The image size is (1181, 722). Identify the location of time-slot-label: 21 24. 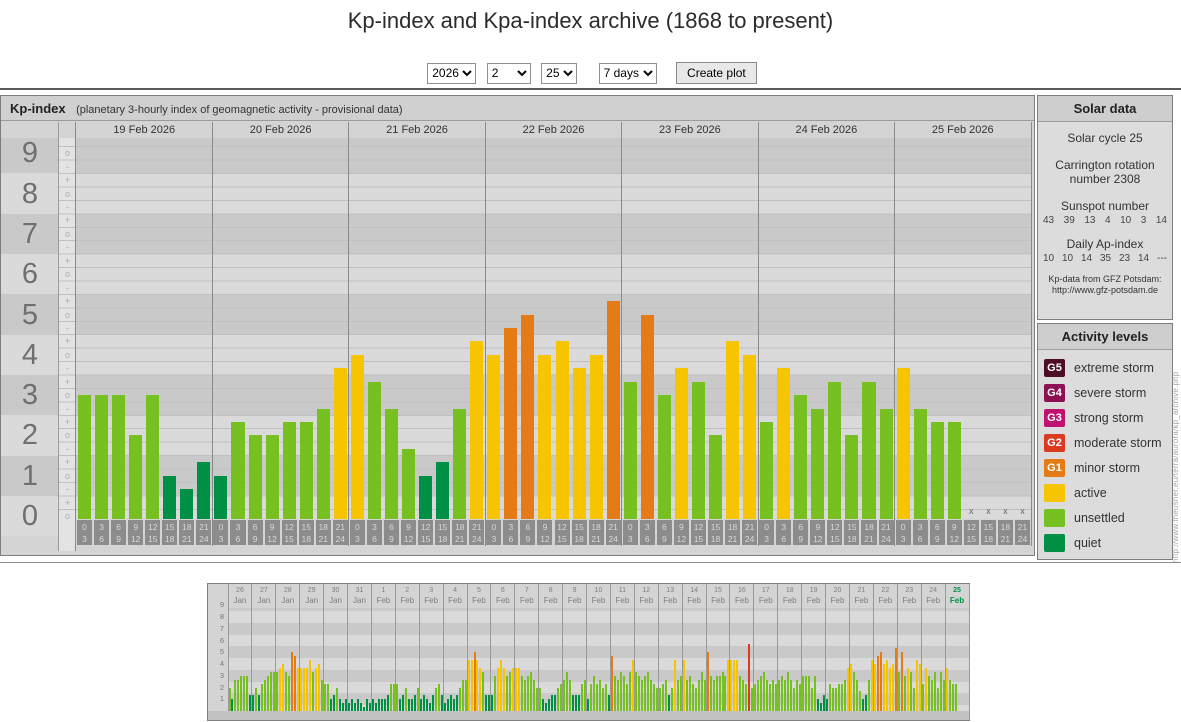
(886, 532).